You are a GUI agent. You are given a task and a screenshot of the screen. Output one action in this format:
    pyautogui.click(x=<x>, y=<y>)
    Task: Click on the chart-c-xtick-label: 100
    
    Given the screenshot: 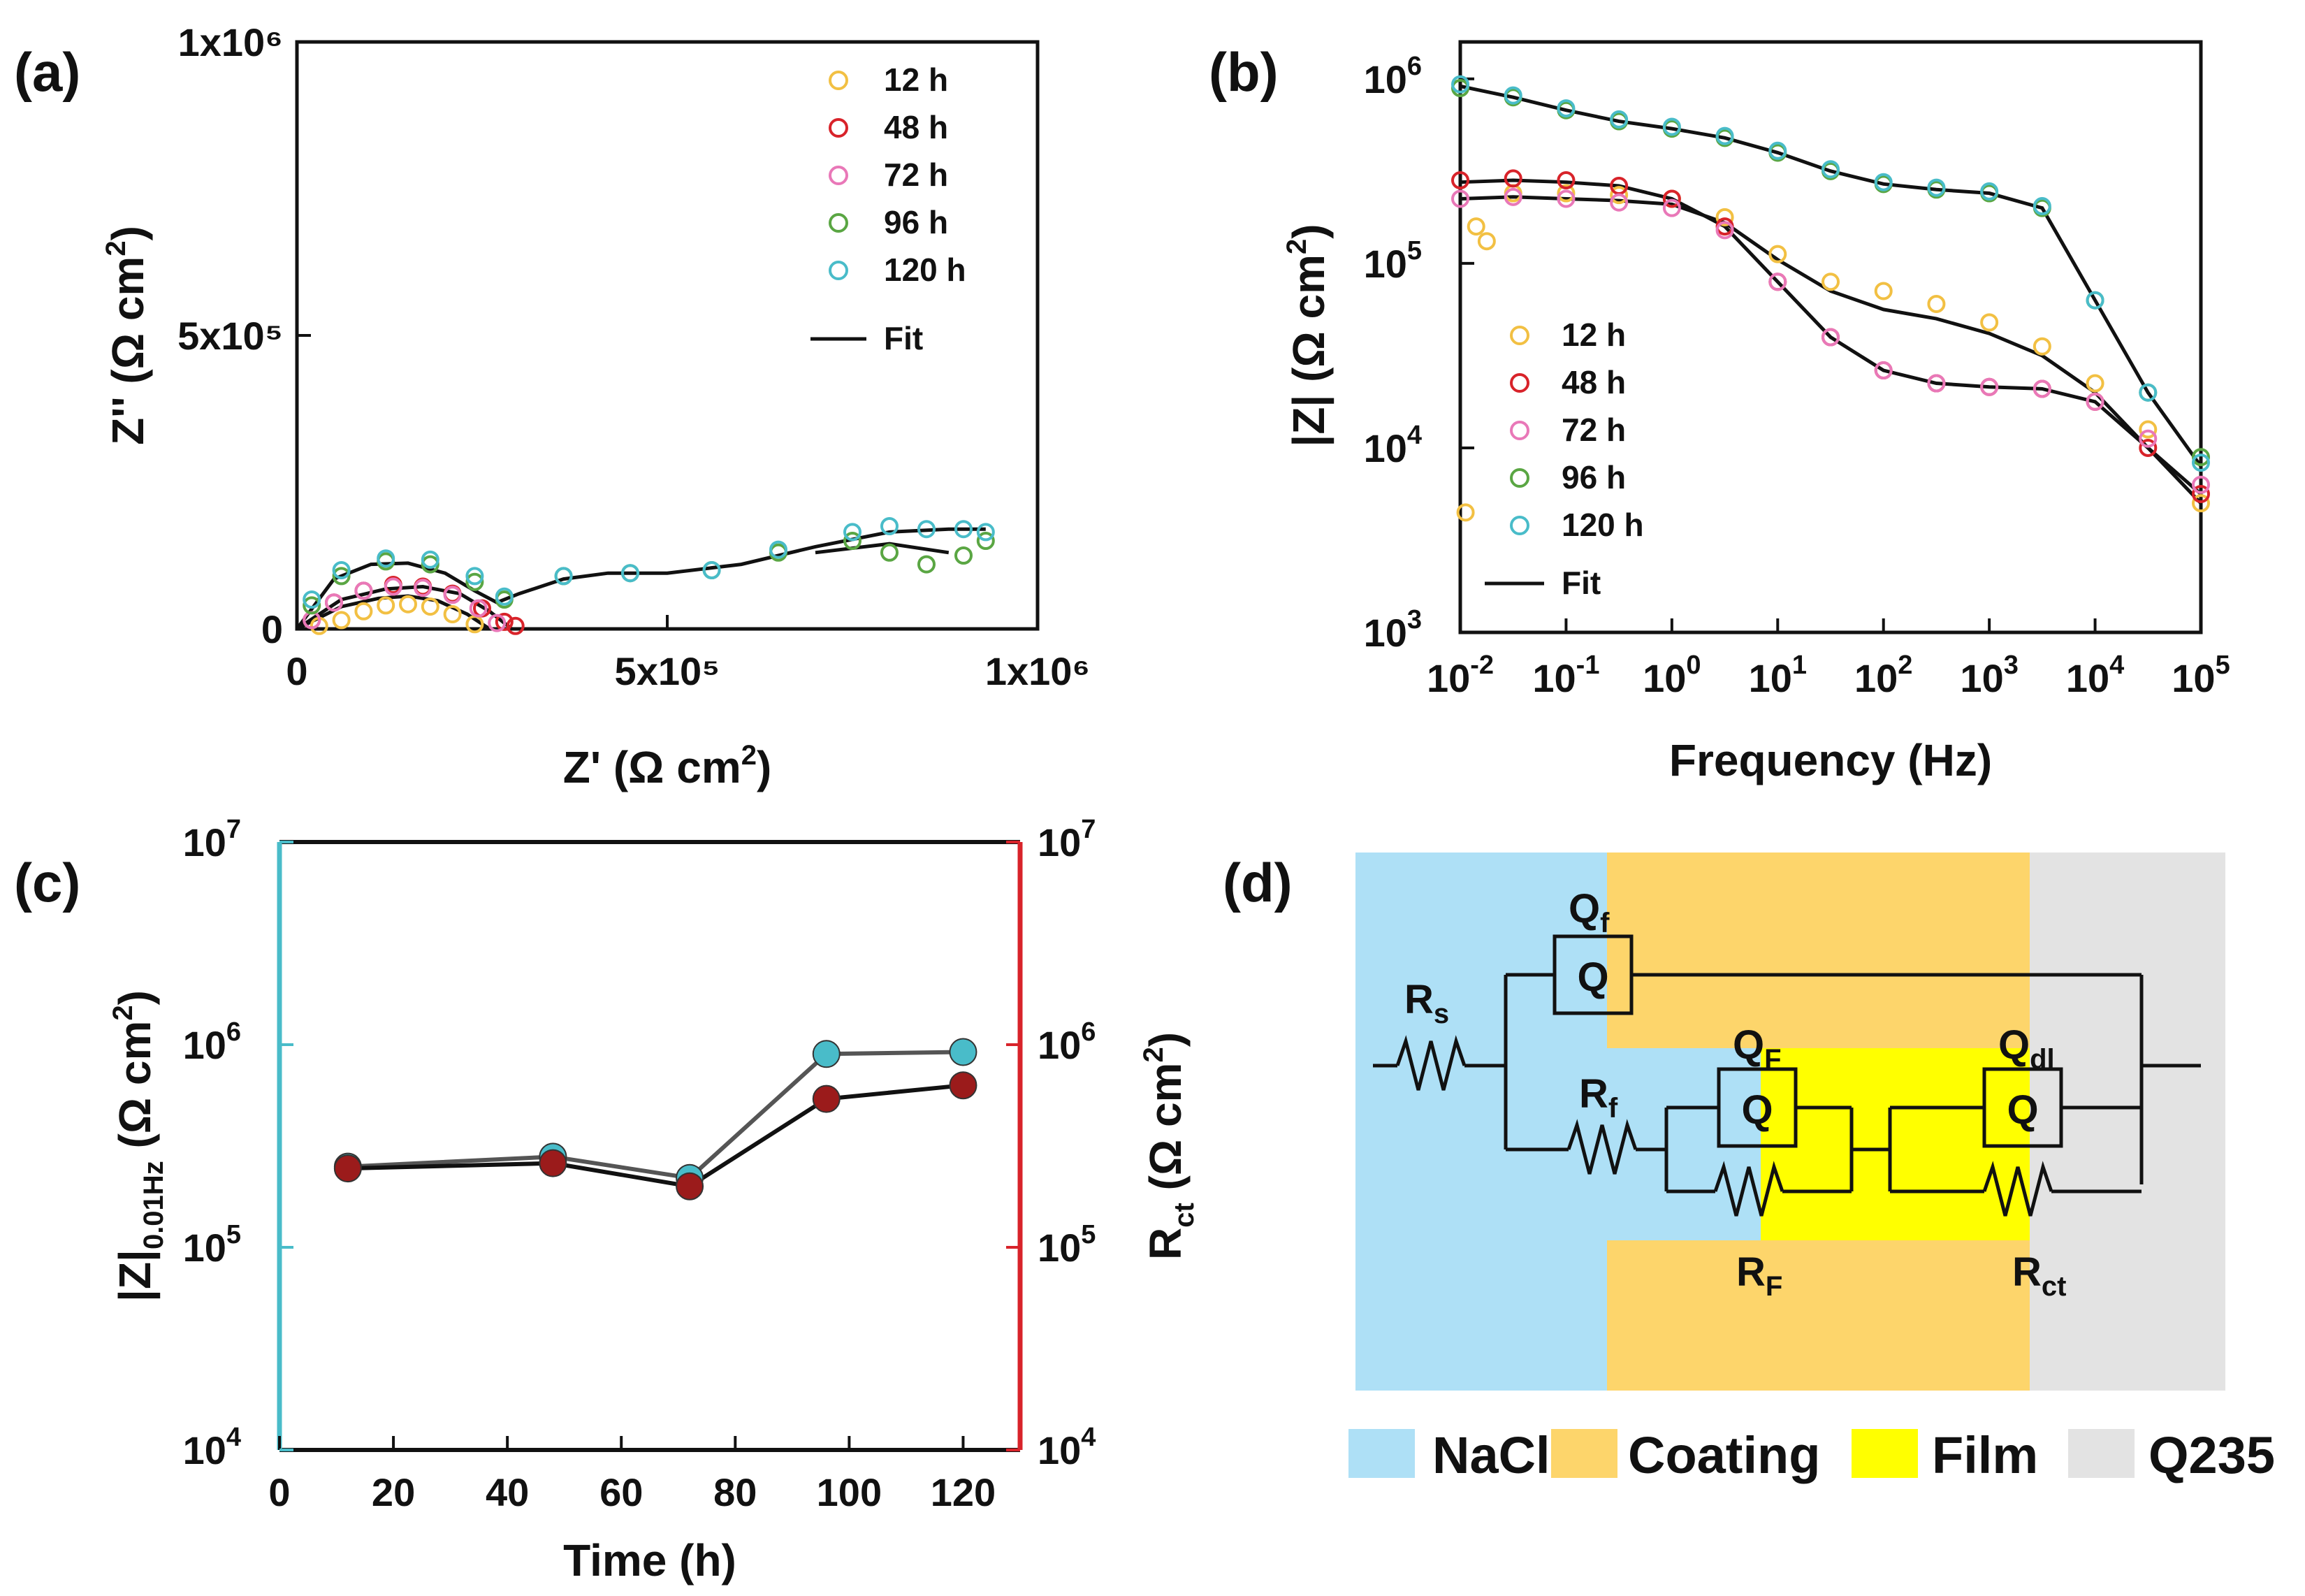 What is the action you would take?
    pyautogui.click(x=849, y=1492)
    